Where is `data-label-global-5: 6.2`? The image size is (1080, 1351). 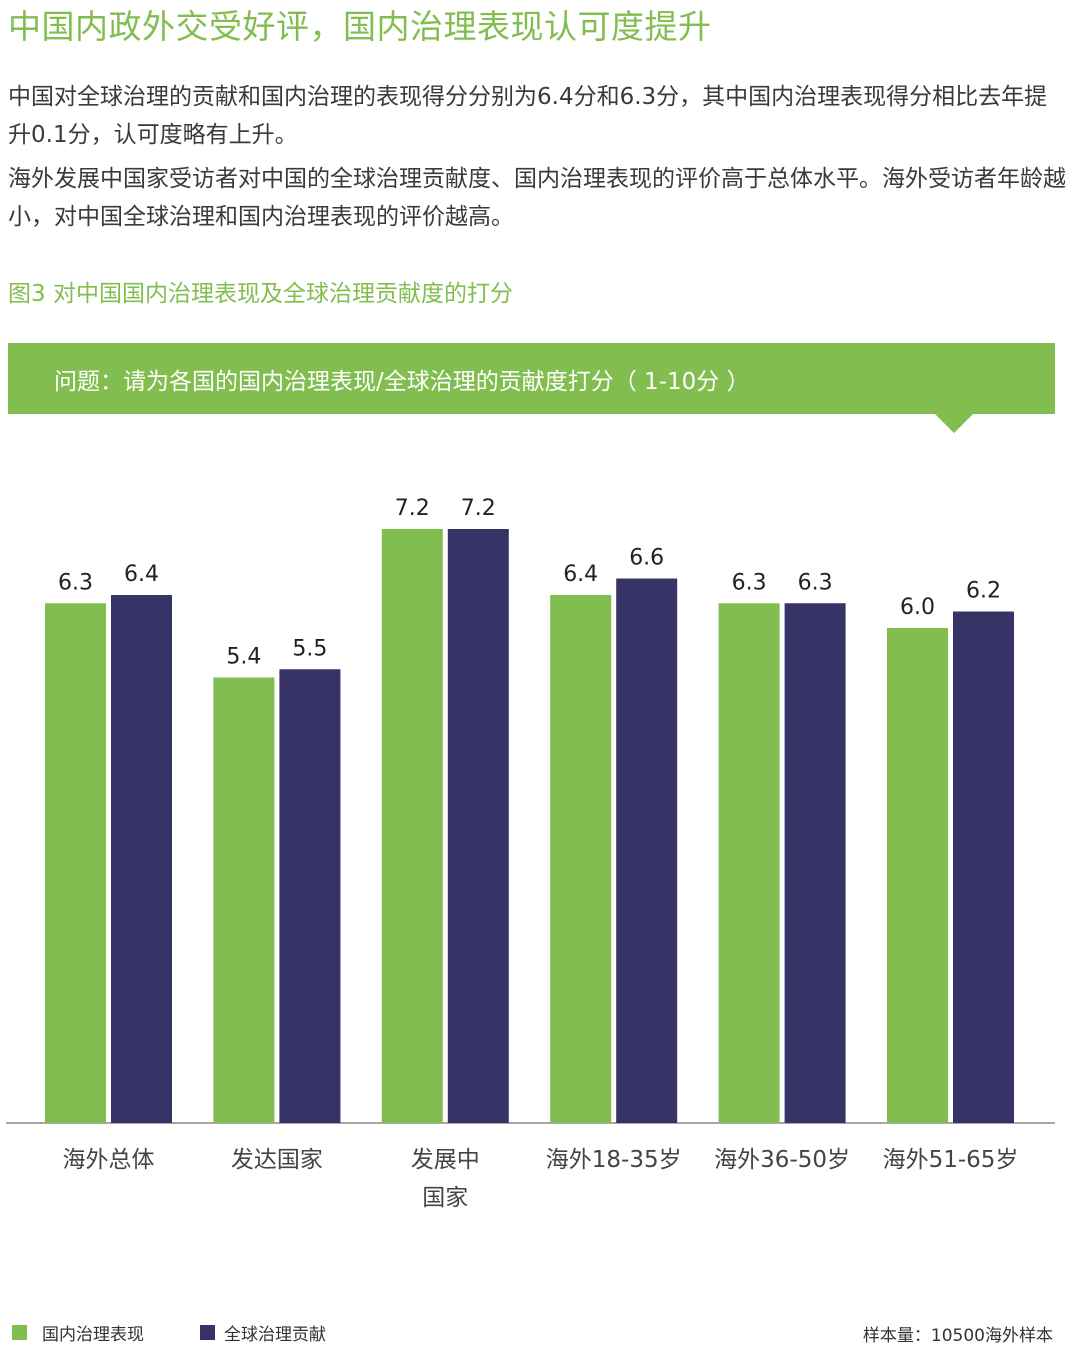
data-label-global-5: 6.2 is located at coordinates (983, 591).